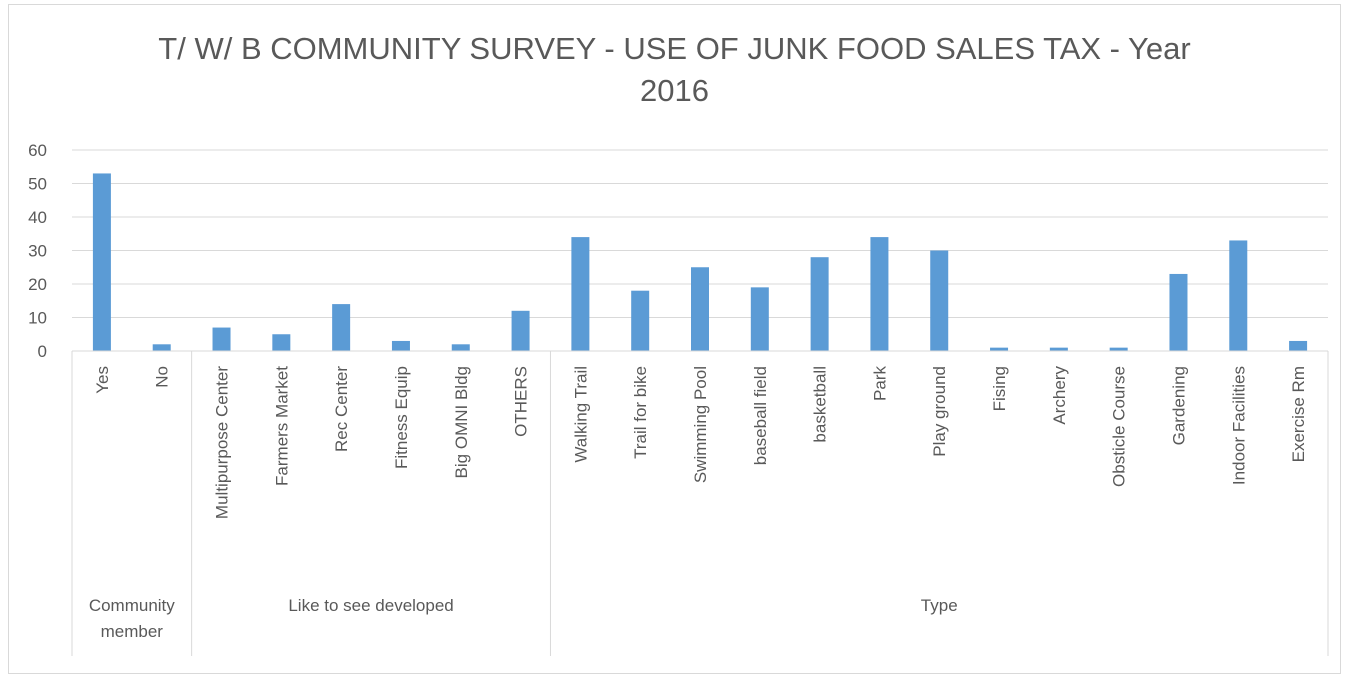  I want to click on group-label: Type, so click(939, 605).